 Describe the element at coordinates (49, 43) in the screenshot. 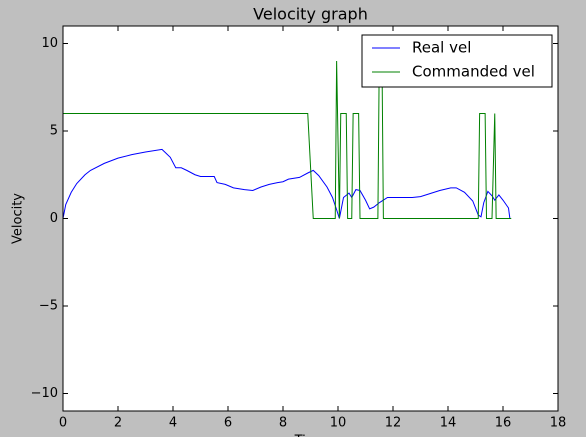

I see `y-tick-label: 10` at that location.